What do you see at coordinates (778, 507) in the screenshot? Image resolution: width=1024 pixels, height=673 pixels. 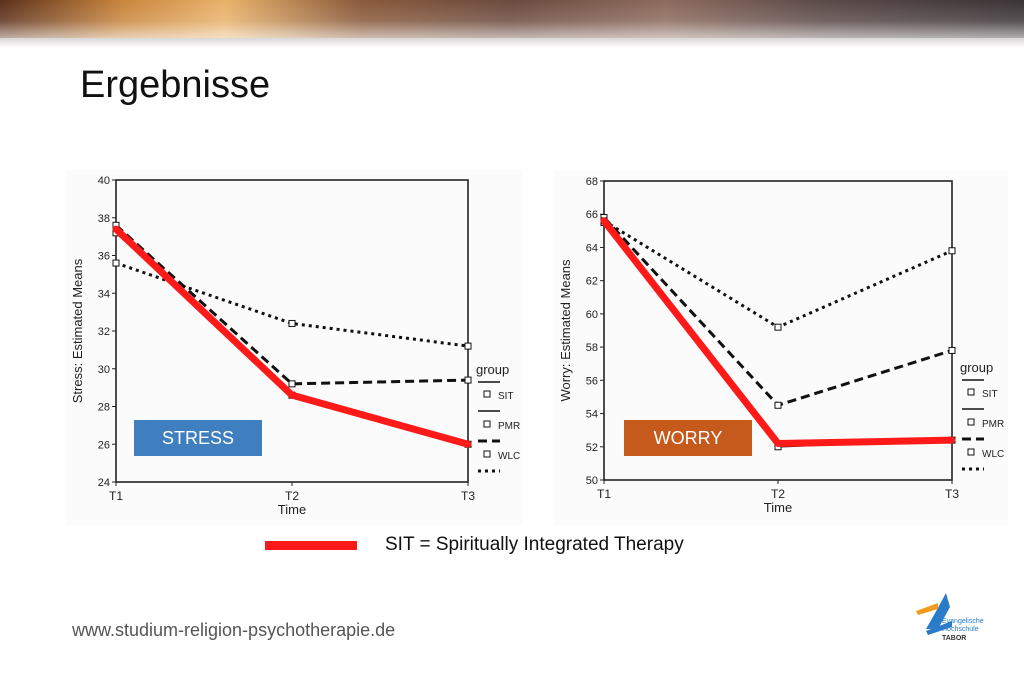 I see `worry-chart-xaxis-label: Time` at bounding box center [778, 507].